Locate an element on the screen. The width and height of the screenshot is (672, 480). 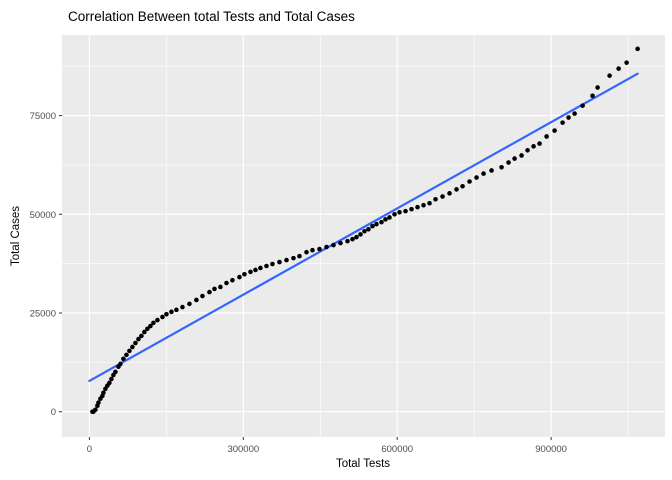
y-axis-title: Total Cases is located at coordinates (16, 236).